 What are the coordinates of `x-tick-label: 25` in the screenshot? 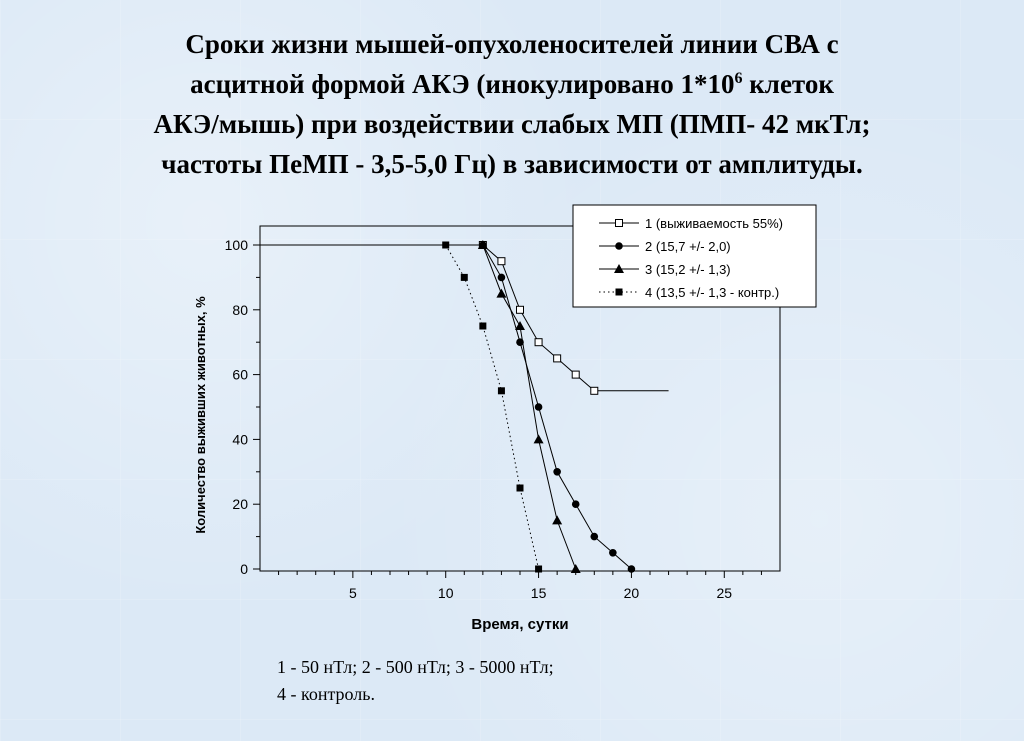 It's located at (724, 593).